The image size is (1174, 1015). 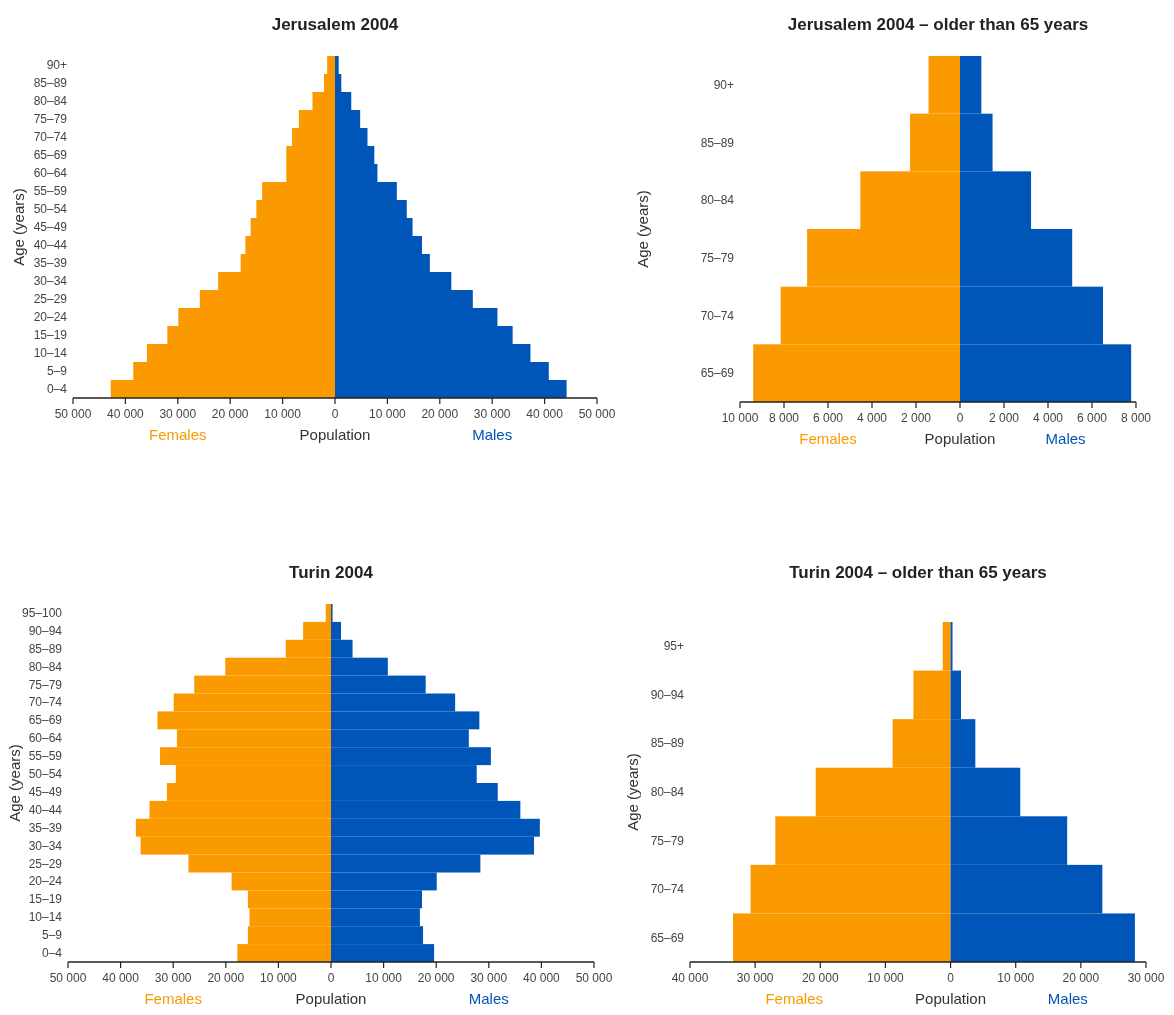 I want to click on chart-title: Jerusalem 2004 – older than 65 years, so click(x=938, y=24).